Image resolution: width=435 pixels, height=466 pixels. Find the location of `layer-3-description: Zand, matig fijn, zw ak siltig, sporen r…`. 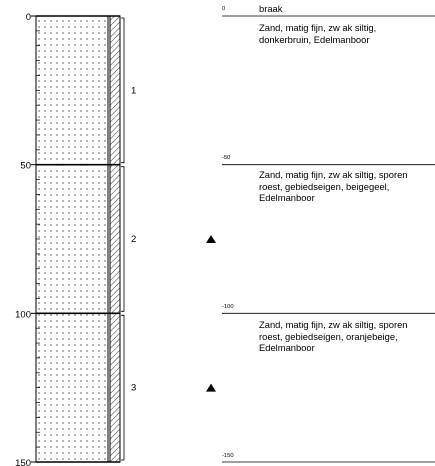

layer-3-description: Zand, matig fijn, zw ak siltig, sporen r… is located at coordinates (333, 336).